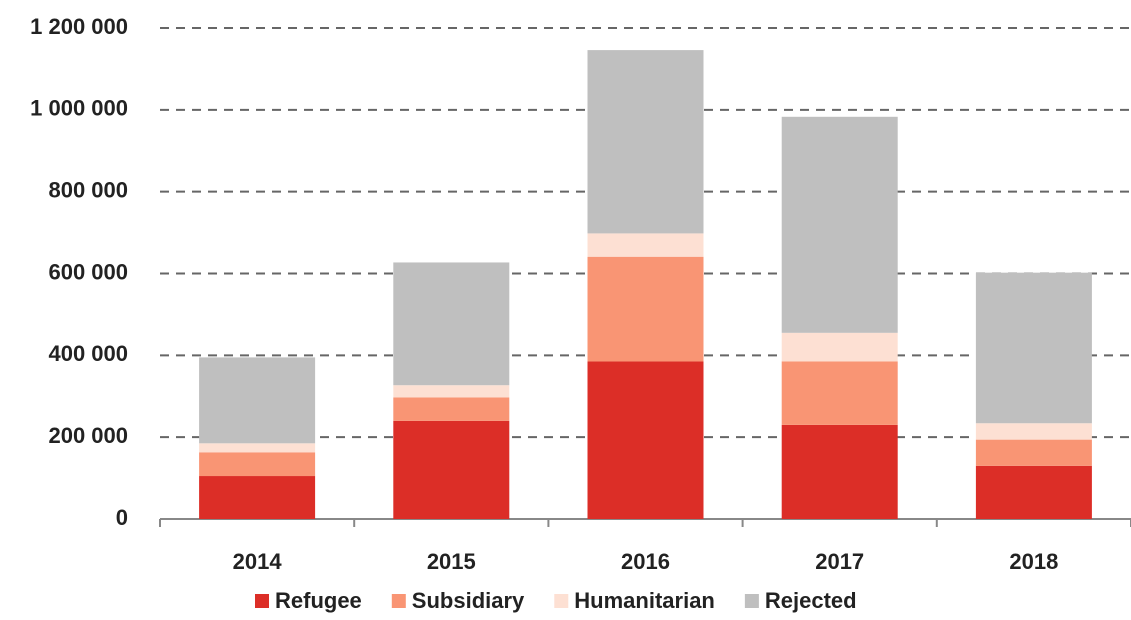 The height and width of the screenshot is (620, 1131). Describe the element at coordinates (839, 561) in the screenshot. I see `x-tick-label: 2017` at that location.